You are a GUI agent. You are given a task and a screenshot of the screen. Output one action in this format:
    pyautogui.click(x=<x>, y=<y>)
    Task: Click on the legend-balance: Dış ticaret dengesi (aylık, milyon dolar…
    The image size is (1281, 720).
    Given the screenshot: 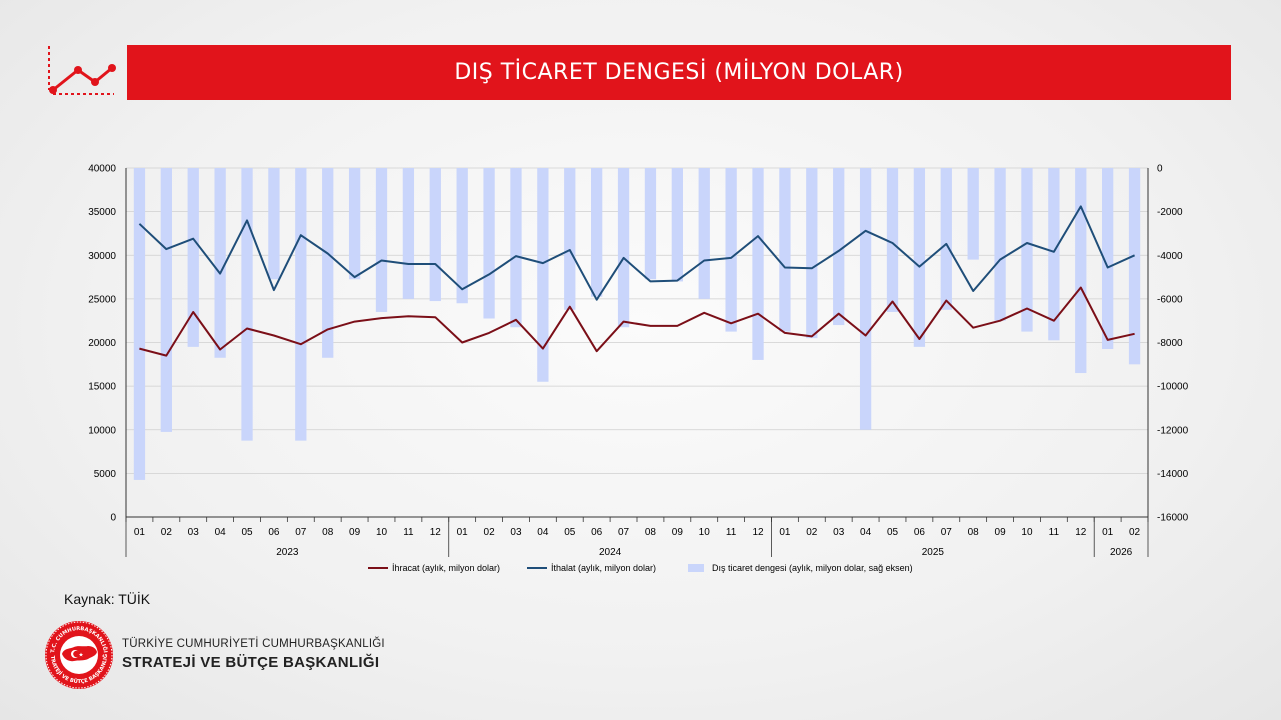 What is the action you would take?
    pyautogui.click(x=800, y=568)
    